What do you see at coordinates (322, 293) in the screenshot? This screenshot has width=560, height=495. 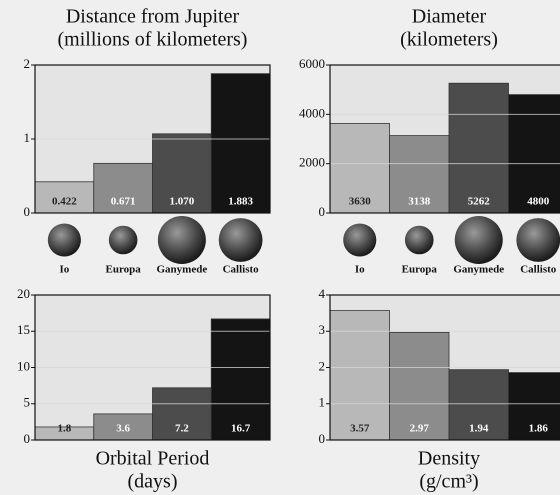 I see `y-tick-label: 4` at bounding box center [322, 293].